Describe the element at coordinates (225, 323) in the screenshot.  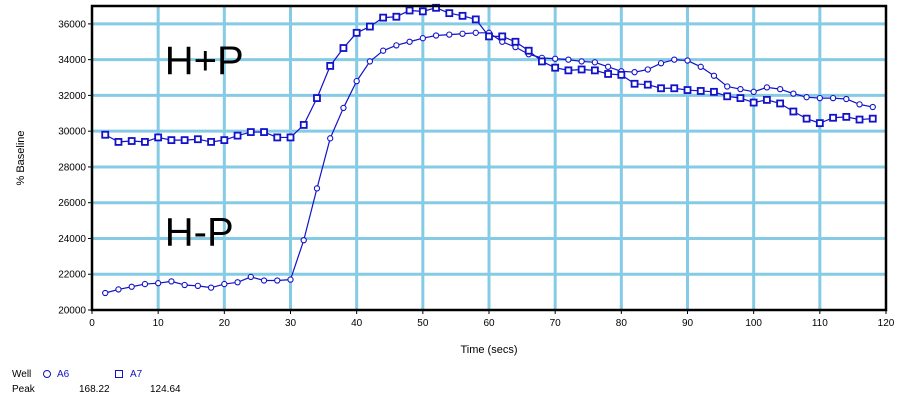
I see `x-tick-label-2: 20` at that location.